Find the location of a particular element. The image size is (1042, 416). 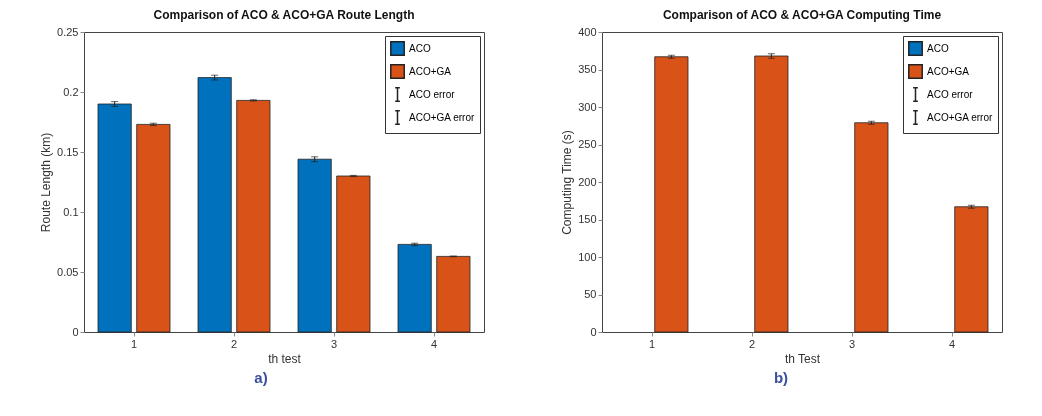

text: b) is located at coordinates (781, 377).